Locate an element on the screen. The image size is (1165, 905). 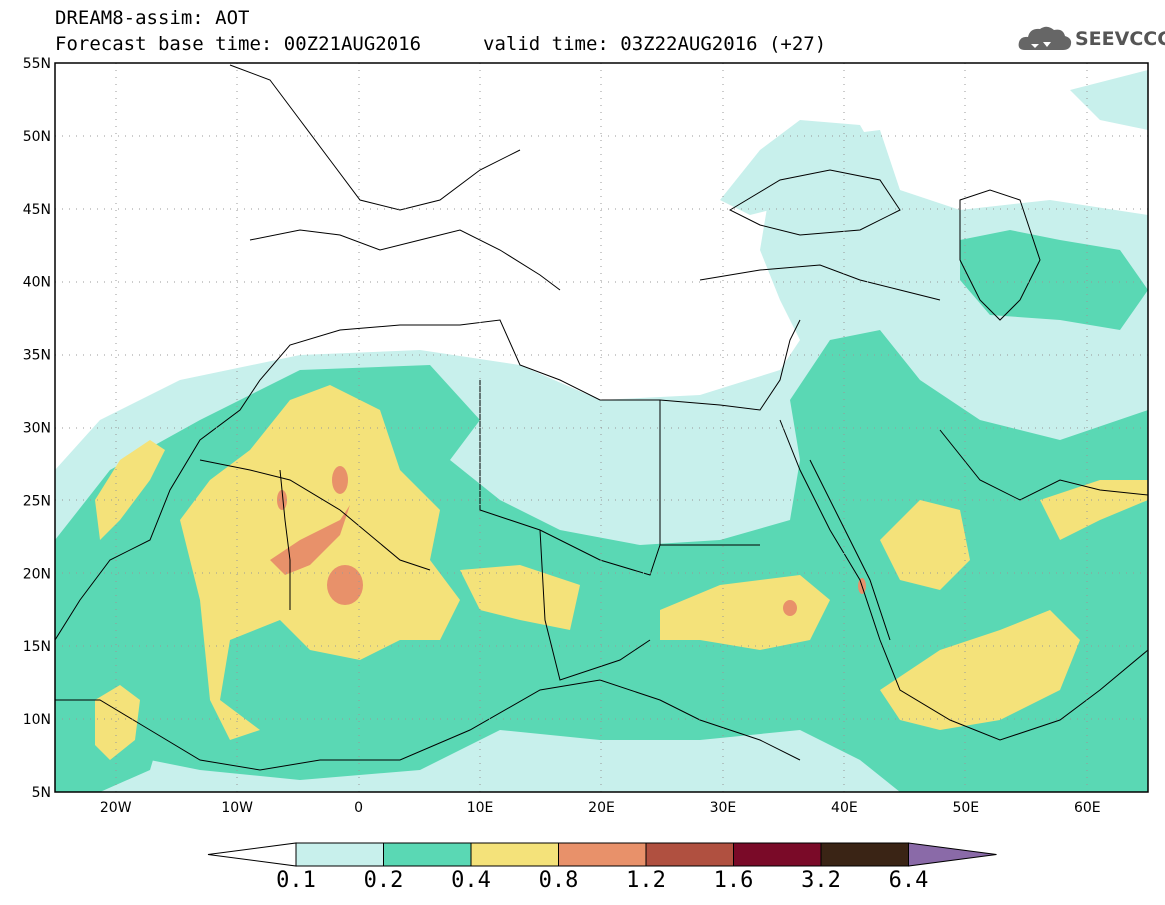
lon-label: 40E is located at coordinates (844, 808).